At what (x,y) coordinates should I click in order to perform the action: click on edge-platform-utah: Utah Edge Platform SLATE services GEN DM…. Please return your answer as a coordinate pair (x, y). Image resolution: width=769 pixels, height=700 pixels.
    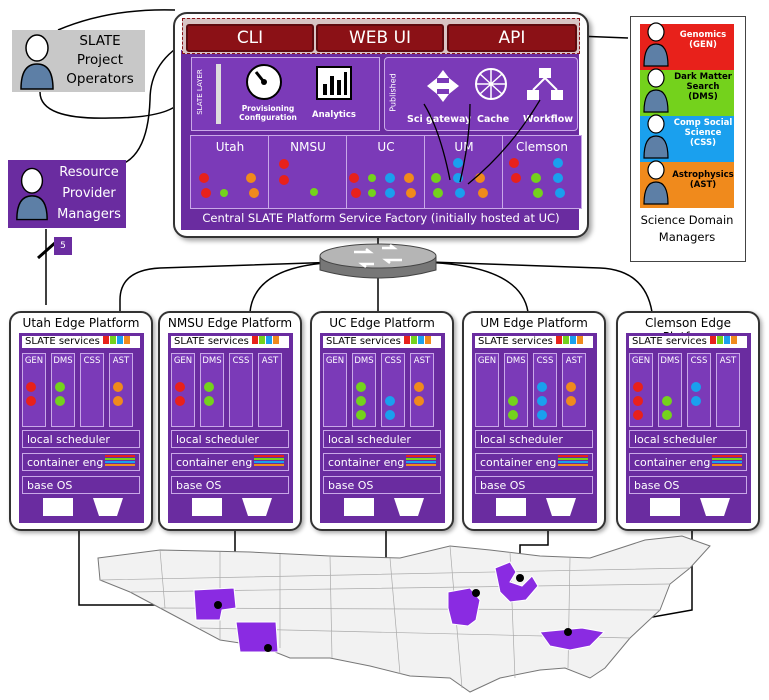
    Looking at the image, I should click on (81, 421).